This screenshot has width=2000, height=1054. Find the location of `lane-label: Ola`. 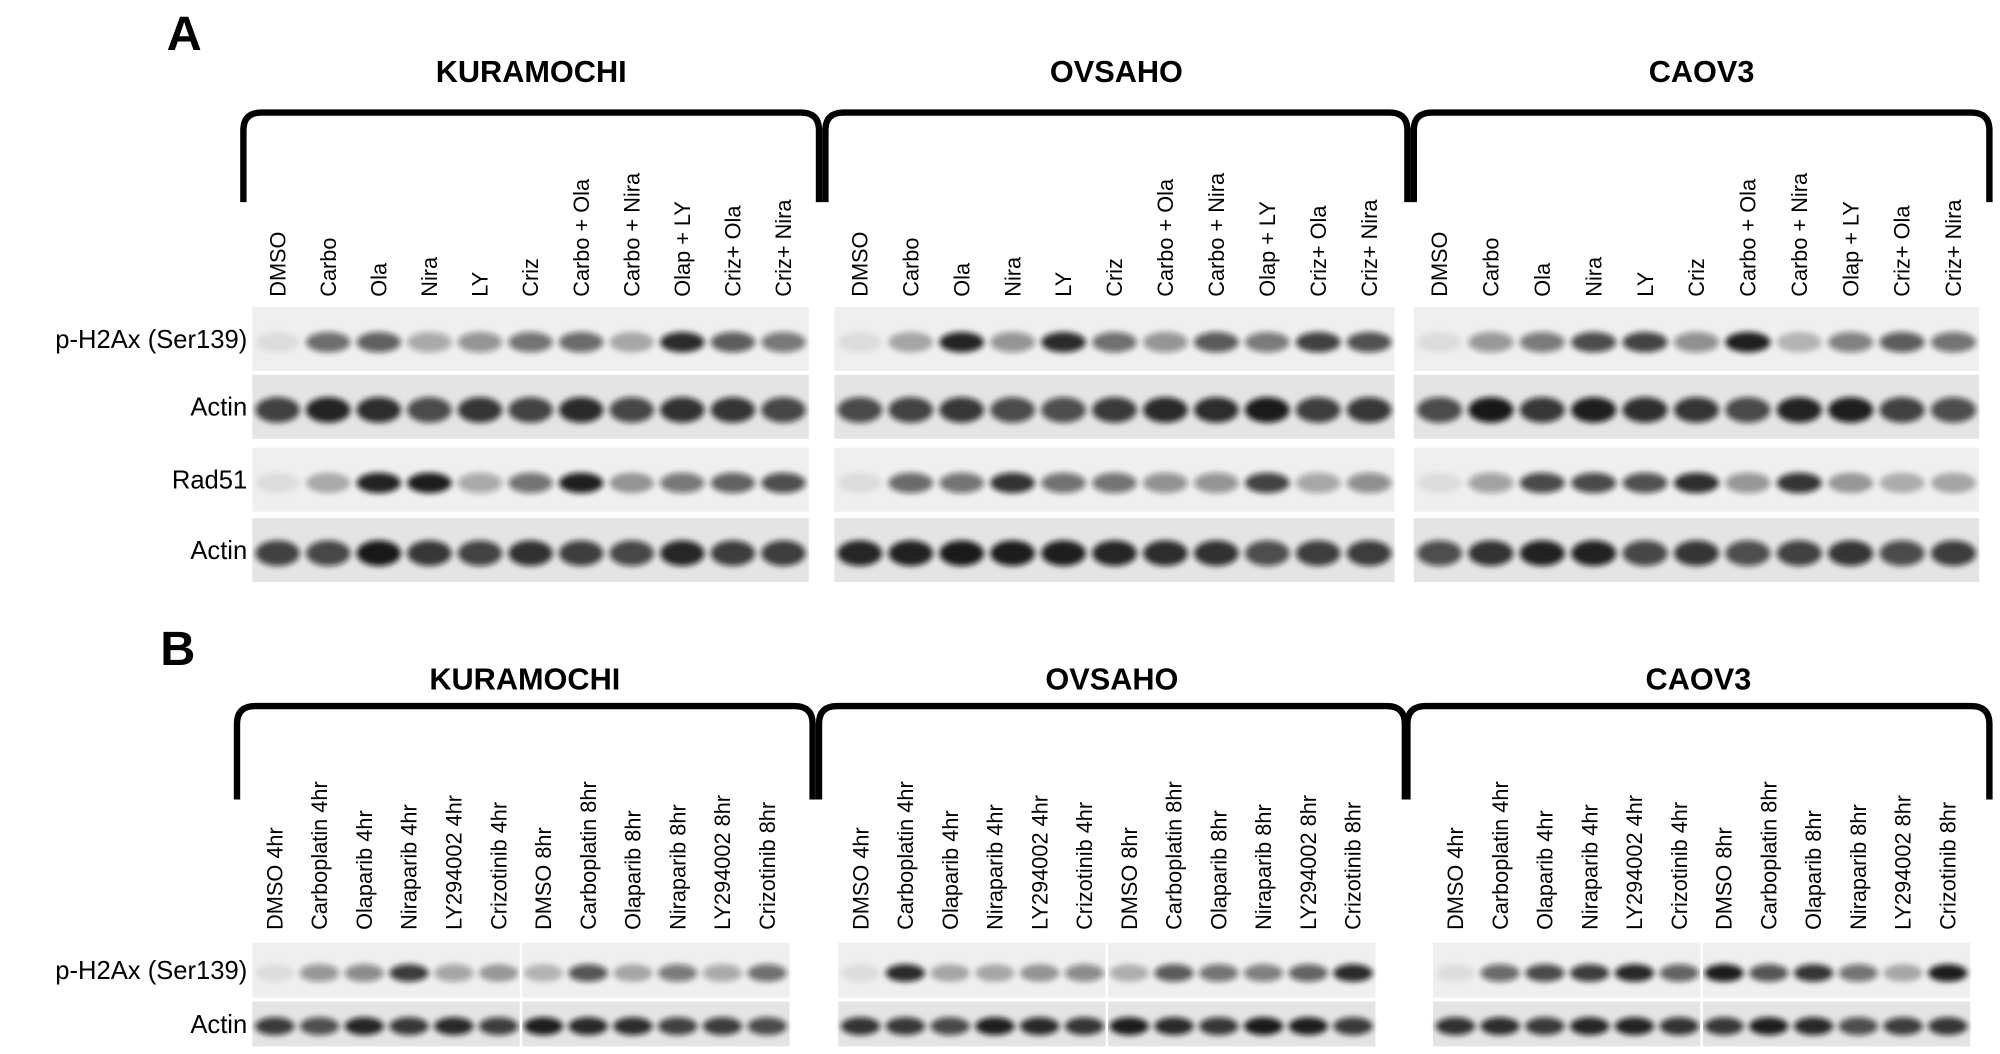

lane-label: Ola is located at coordinates (961, 279).